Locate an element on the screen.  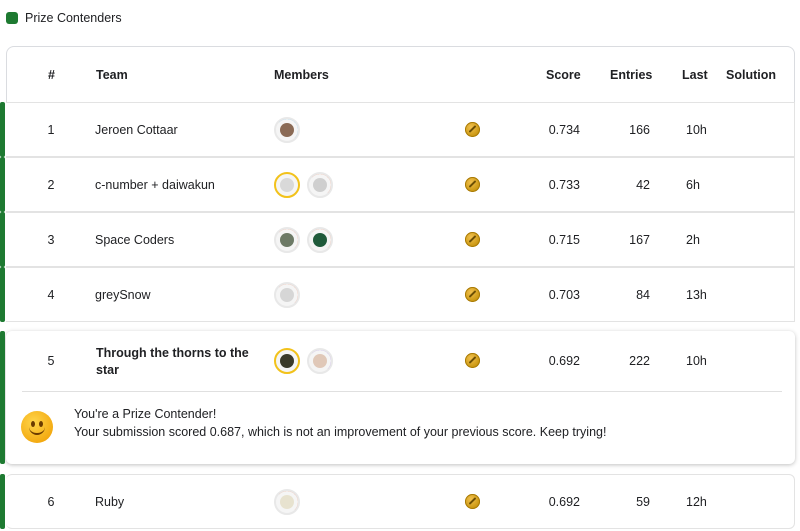
table-row: 2 c-number + daiwakun 0.733 42 6h is located at coordinates (397, 184).